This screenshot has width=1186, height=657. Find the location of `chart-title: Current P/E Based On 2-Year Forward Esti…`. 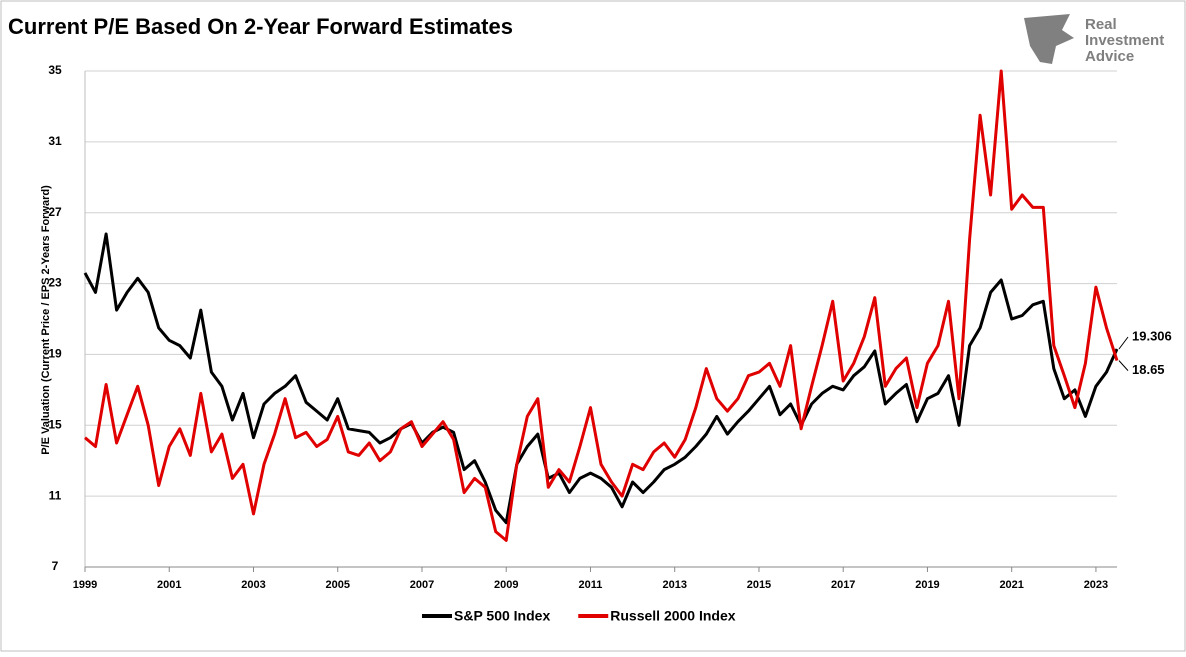

chart-title: Current P/E Based On 2-Year Forward Esti… is located at coordinates (260, 26).